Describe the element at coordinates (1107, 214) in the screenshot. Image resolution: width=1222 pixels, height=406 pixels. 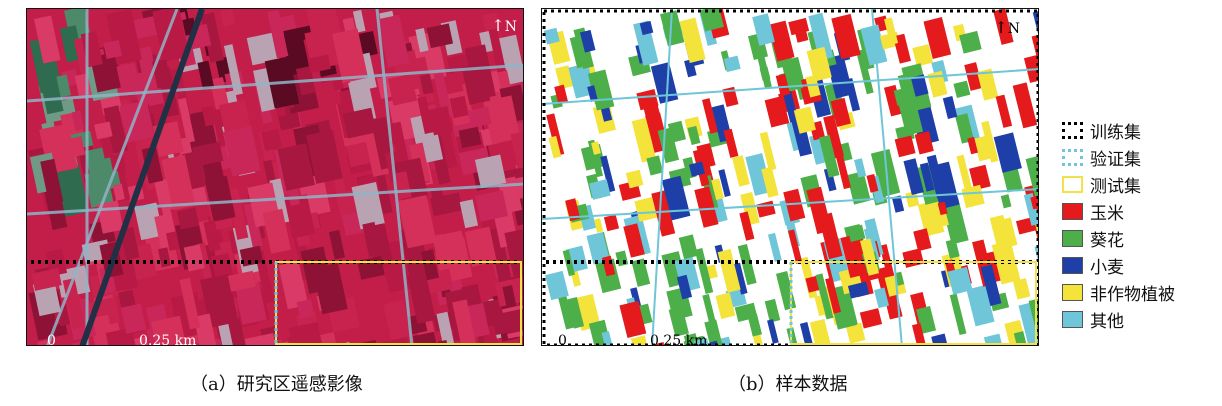
I see `legend-label: 玉米` at that location.